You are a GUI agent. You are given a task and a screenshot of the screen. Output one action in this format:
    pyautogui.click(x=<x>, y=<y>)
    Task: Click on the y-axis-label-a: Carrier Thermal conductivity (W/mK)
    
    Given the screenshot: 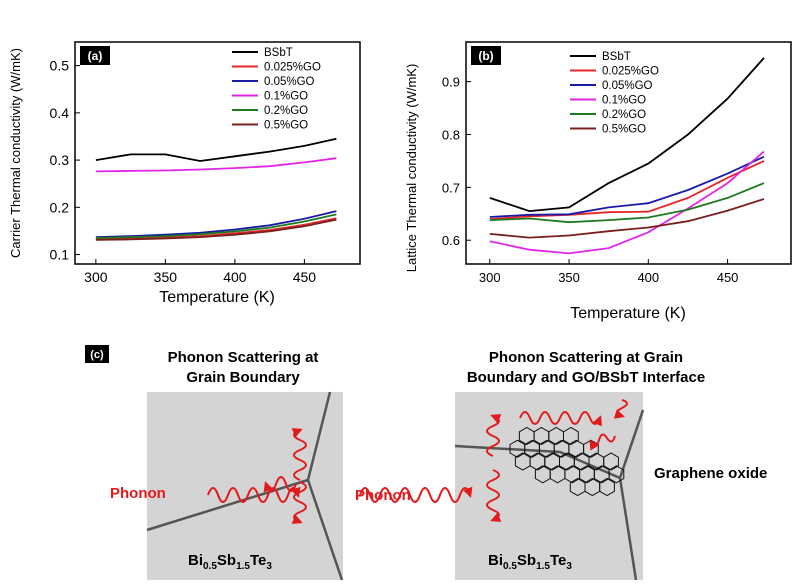 What is the action you would take?
    pyautogui.click(x=15, y=153)
    